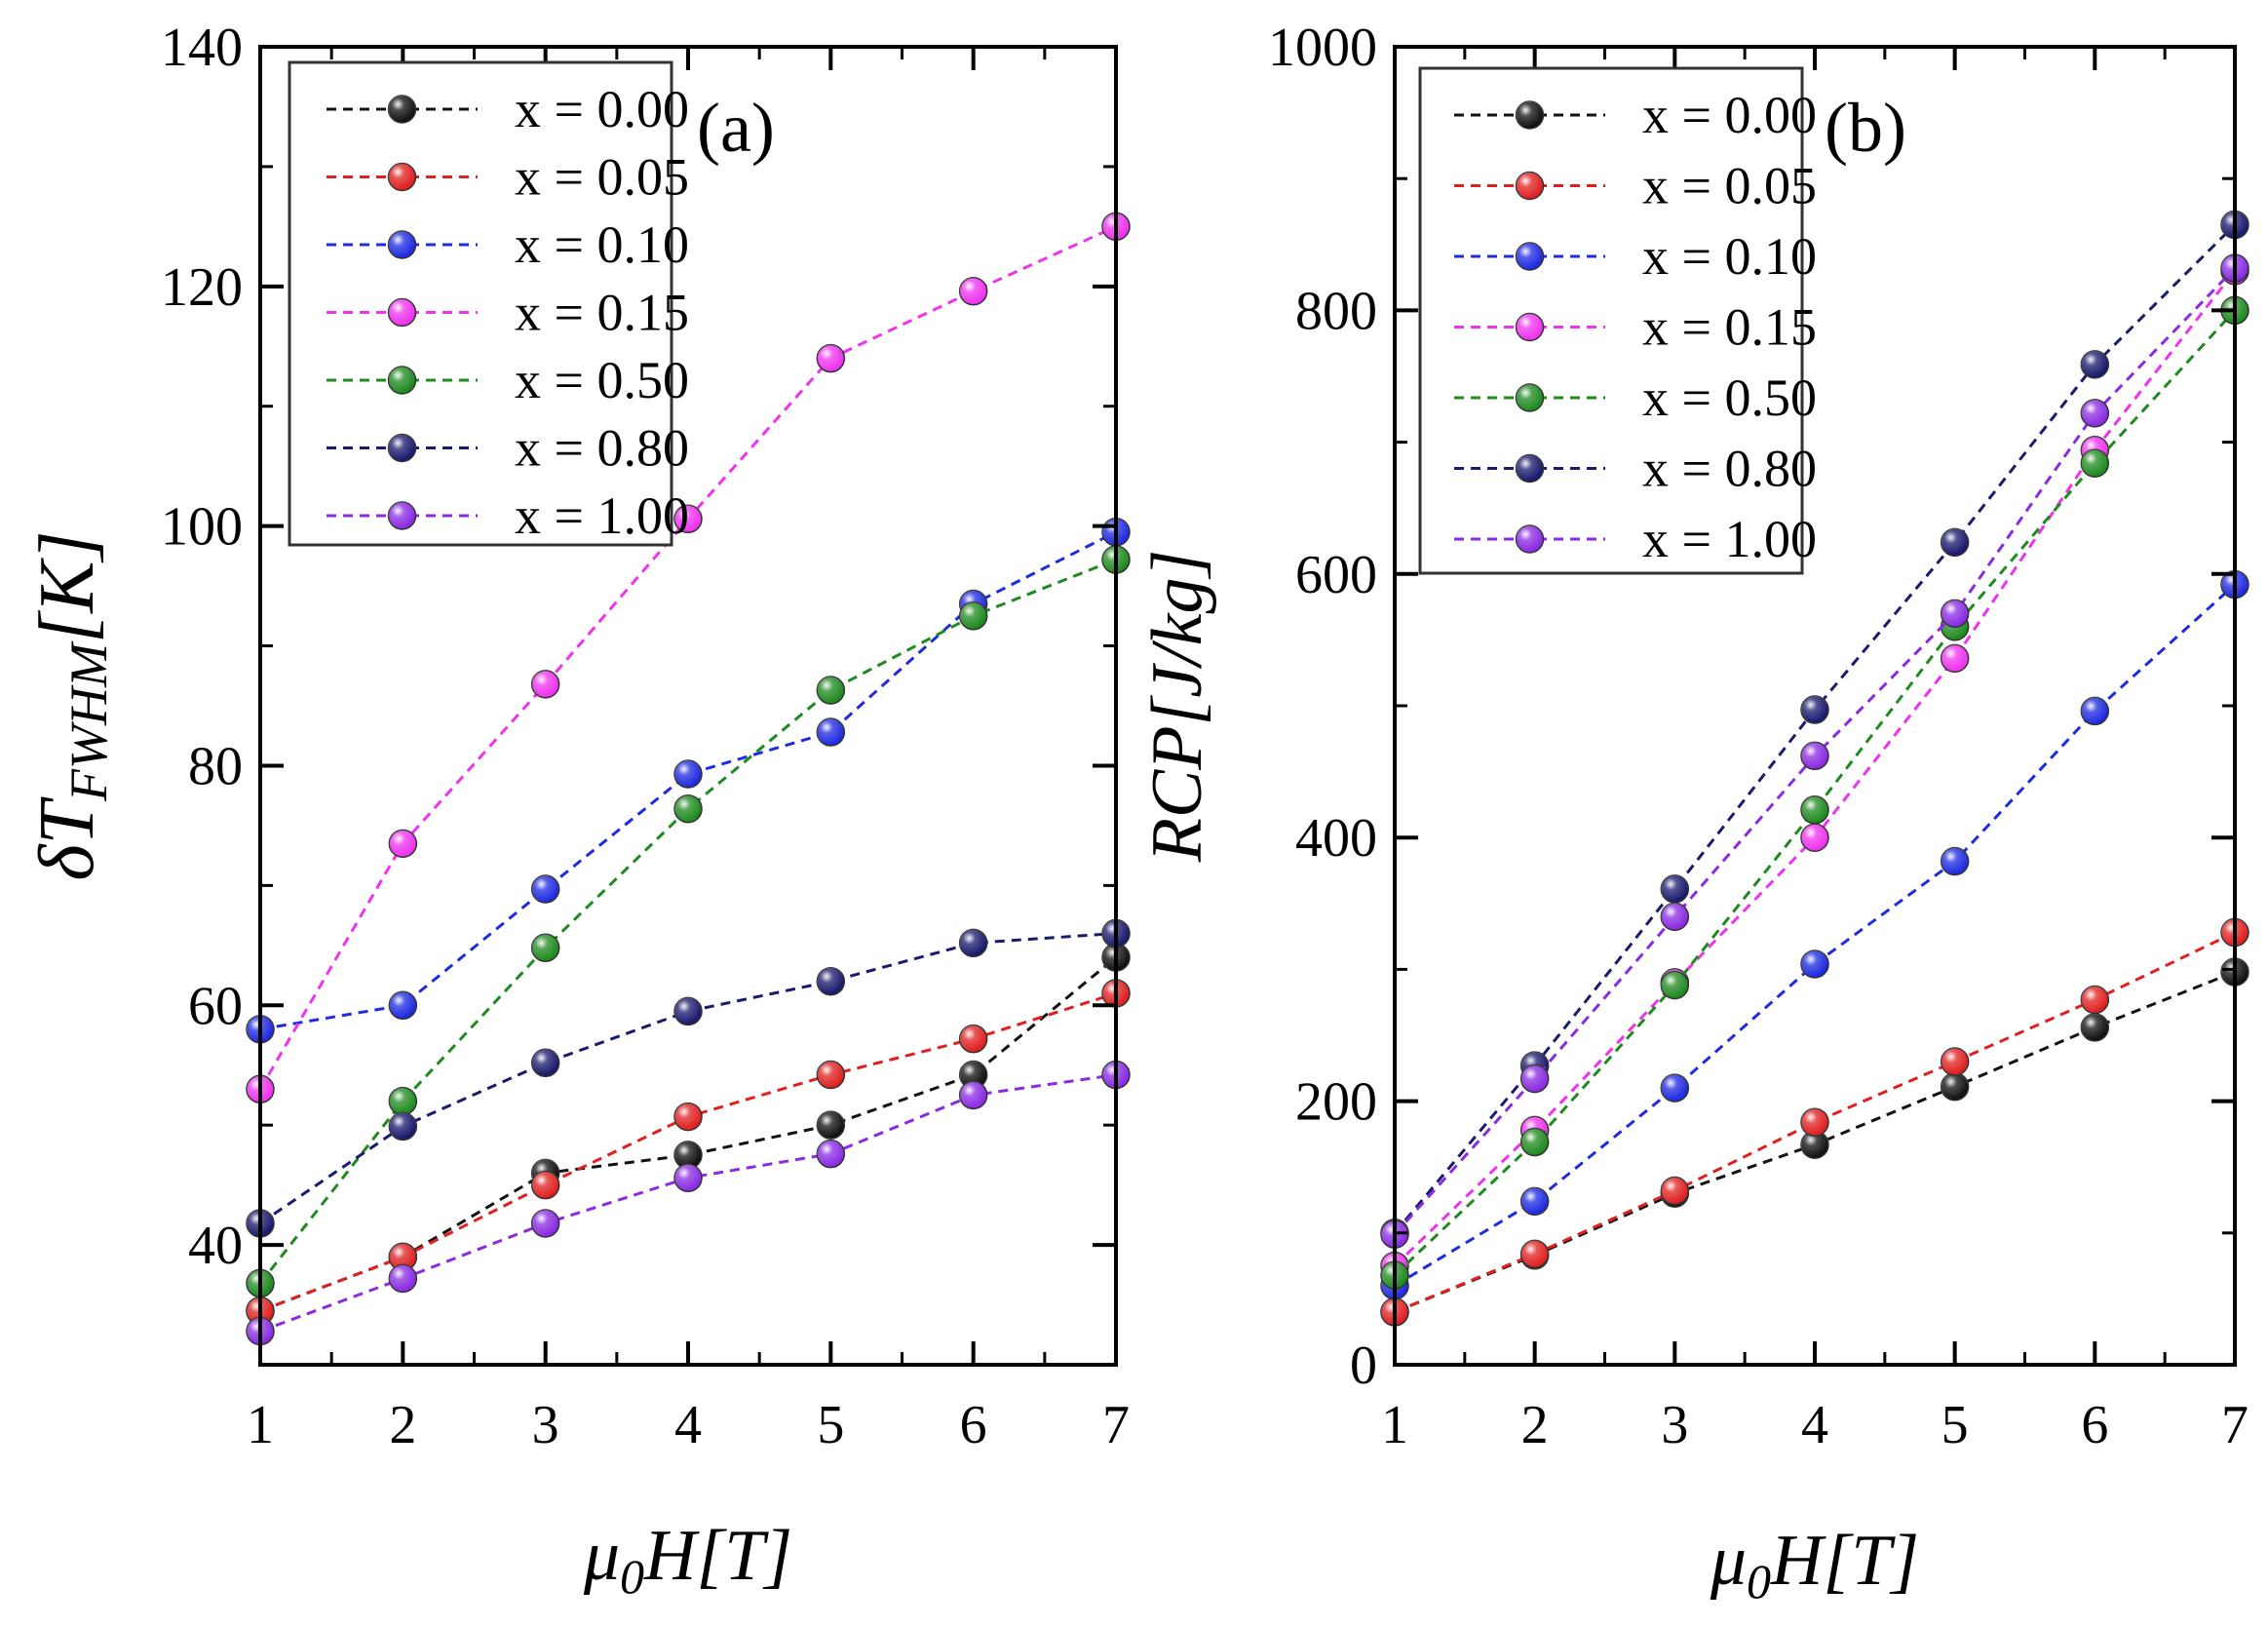 This screenshot has width=2268, height=1626. What do you see at coordinates (1729, 539) in the screenshot?
I see `panel-b-legend-label: x = 1.00` at bounding box center [1729, 539].